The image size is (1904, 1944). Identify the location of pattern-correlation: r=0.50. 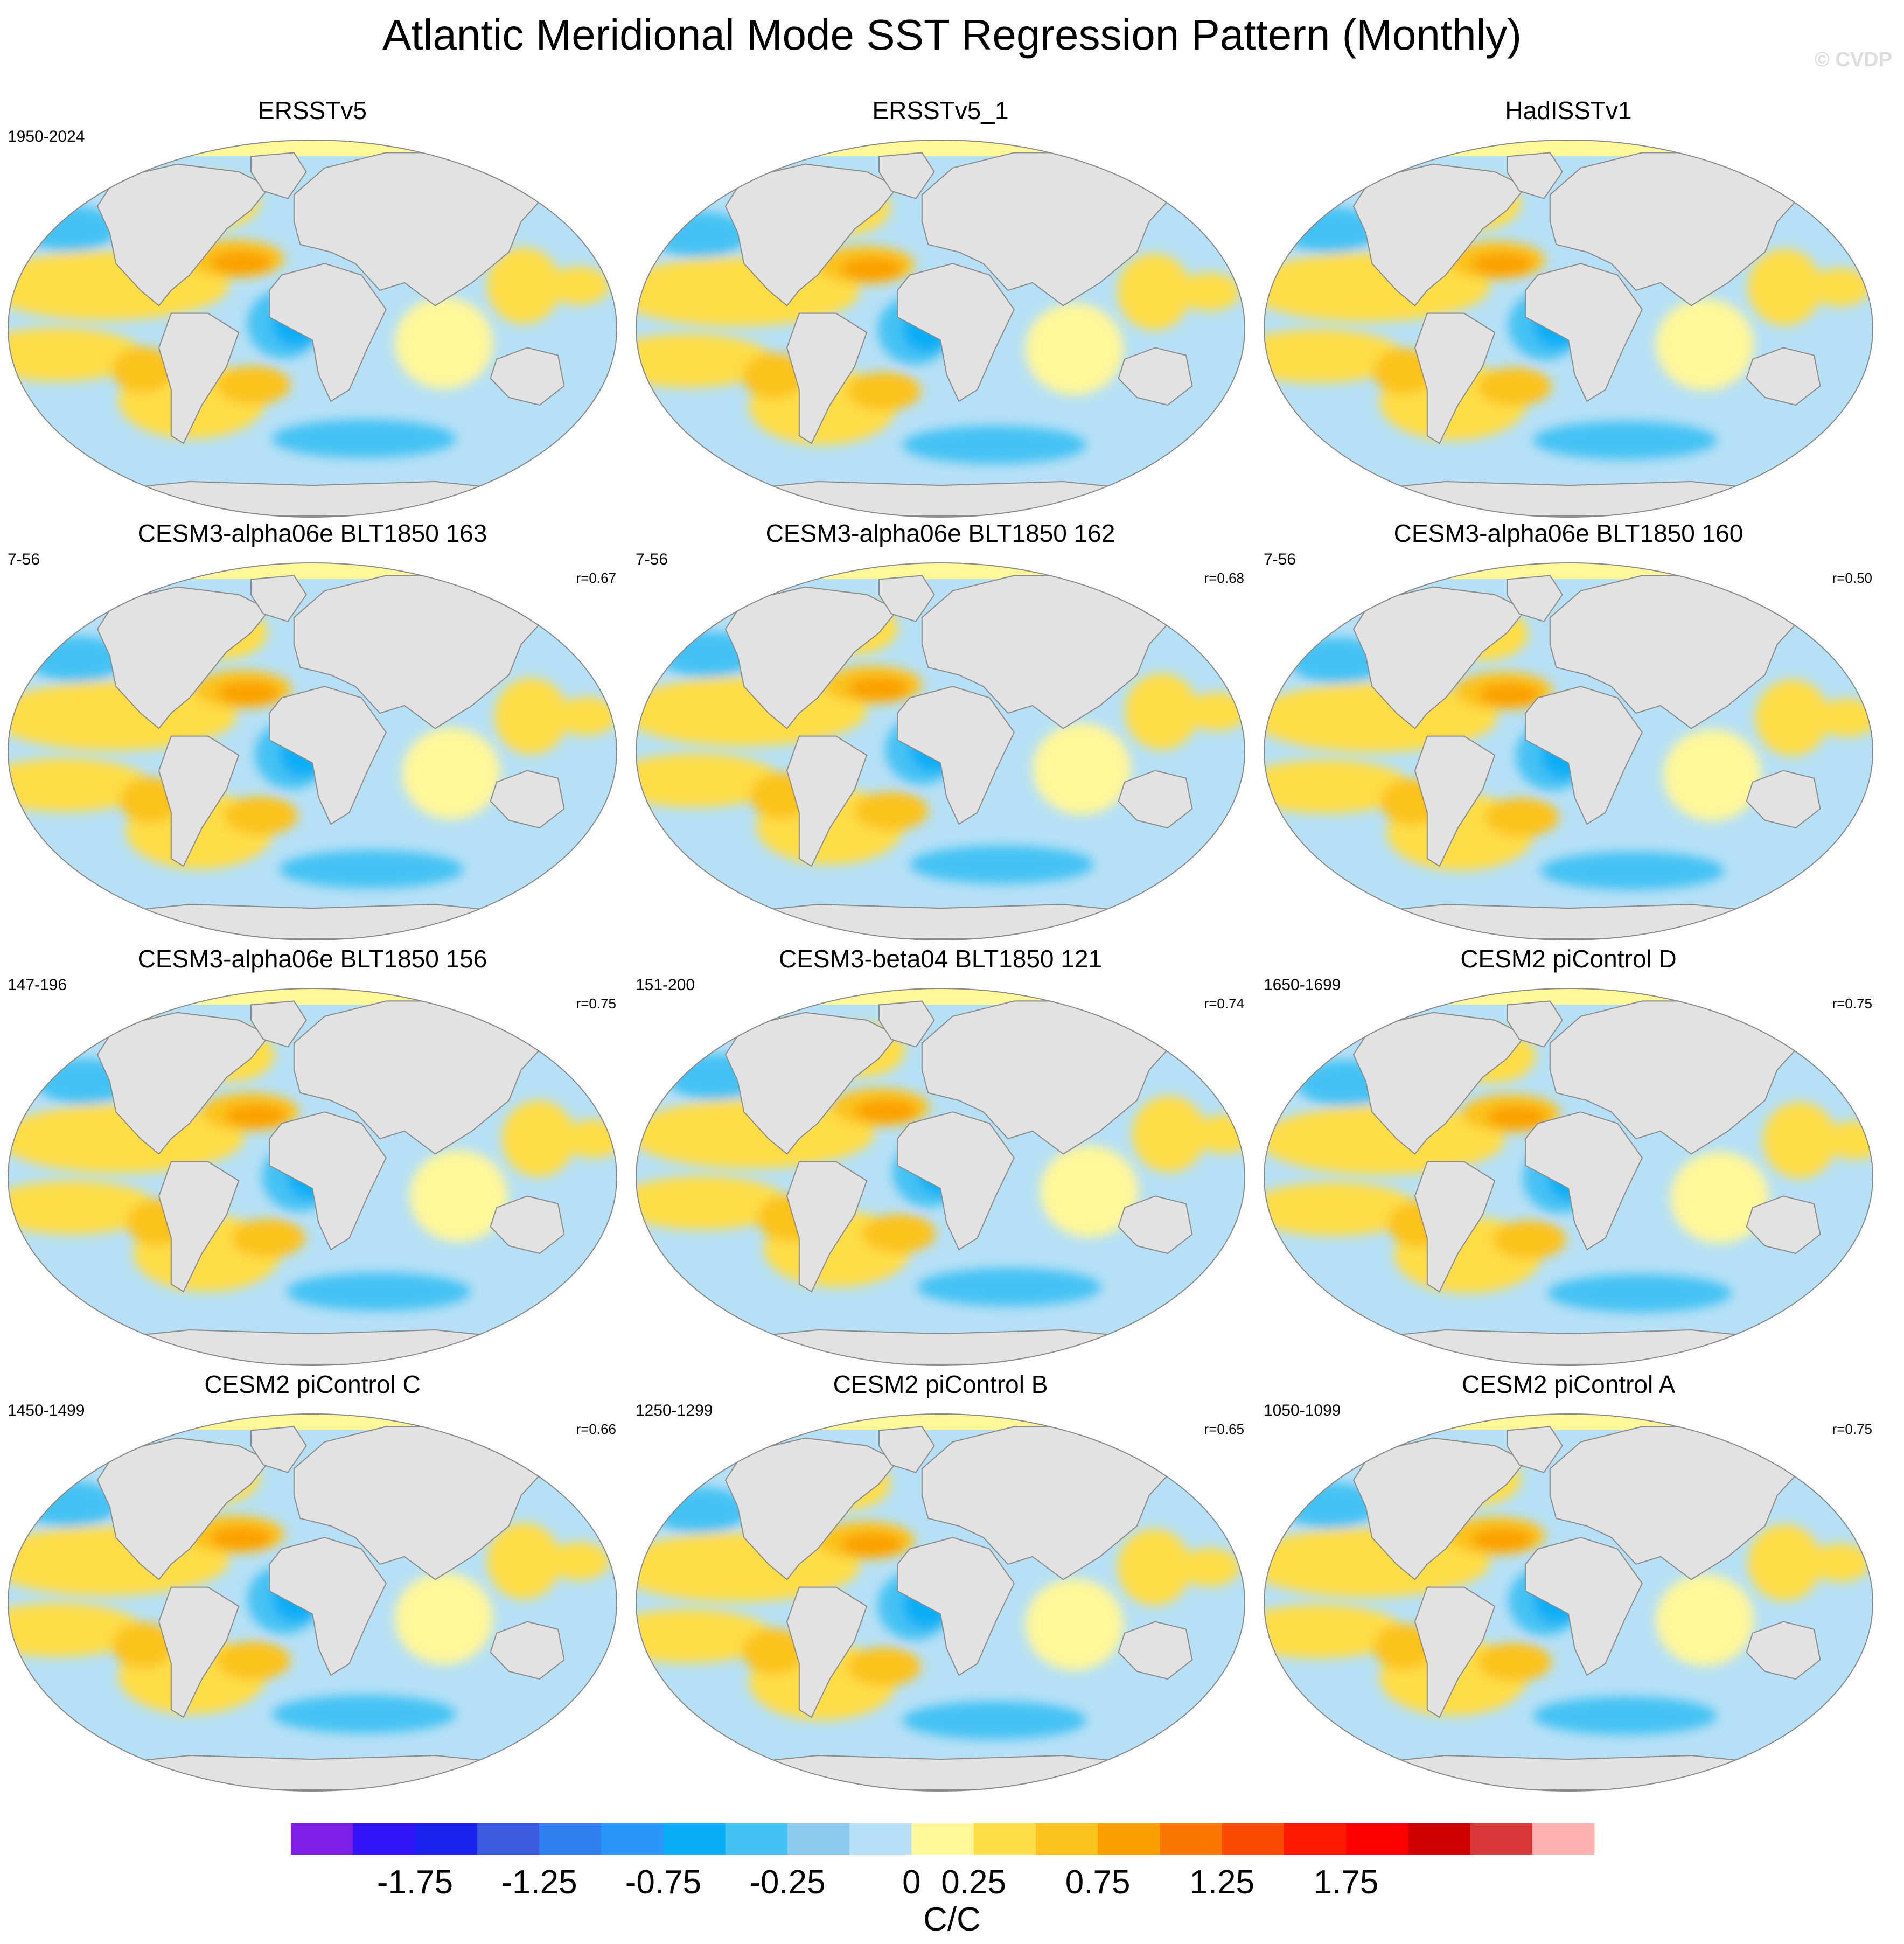
(1852, 578).